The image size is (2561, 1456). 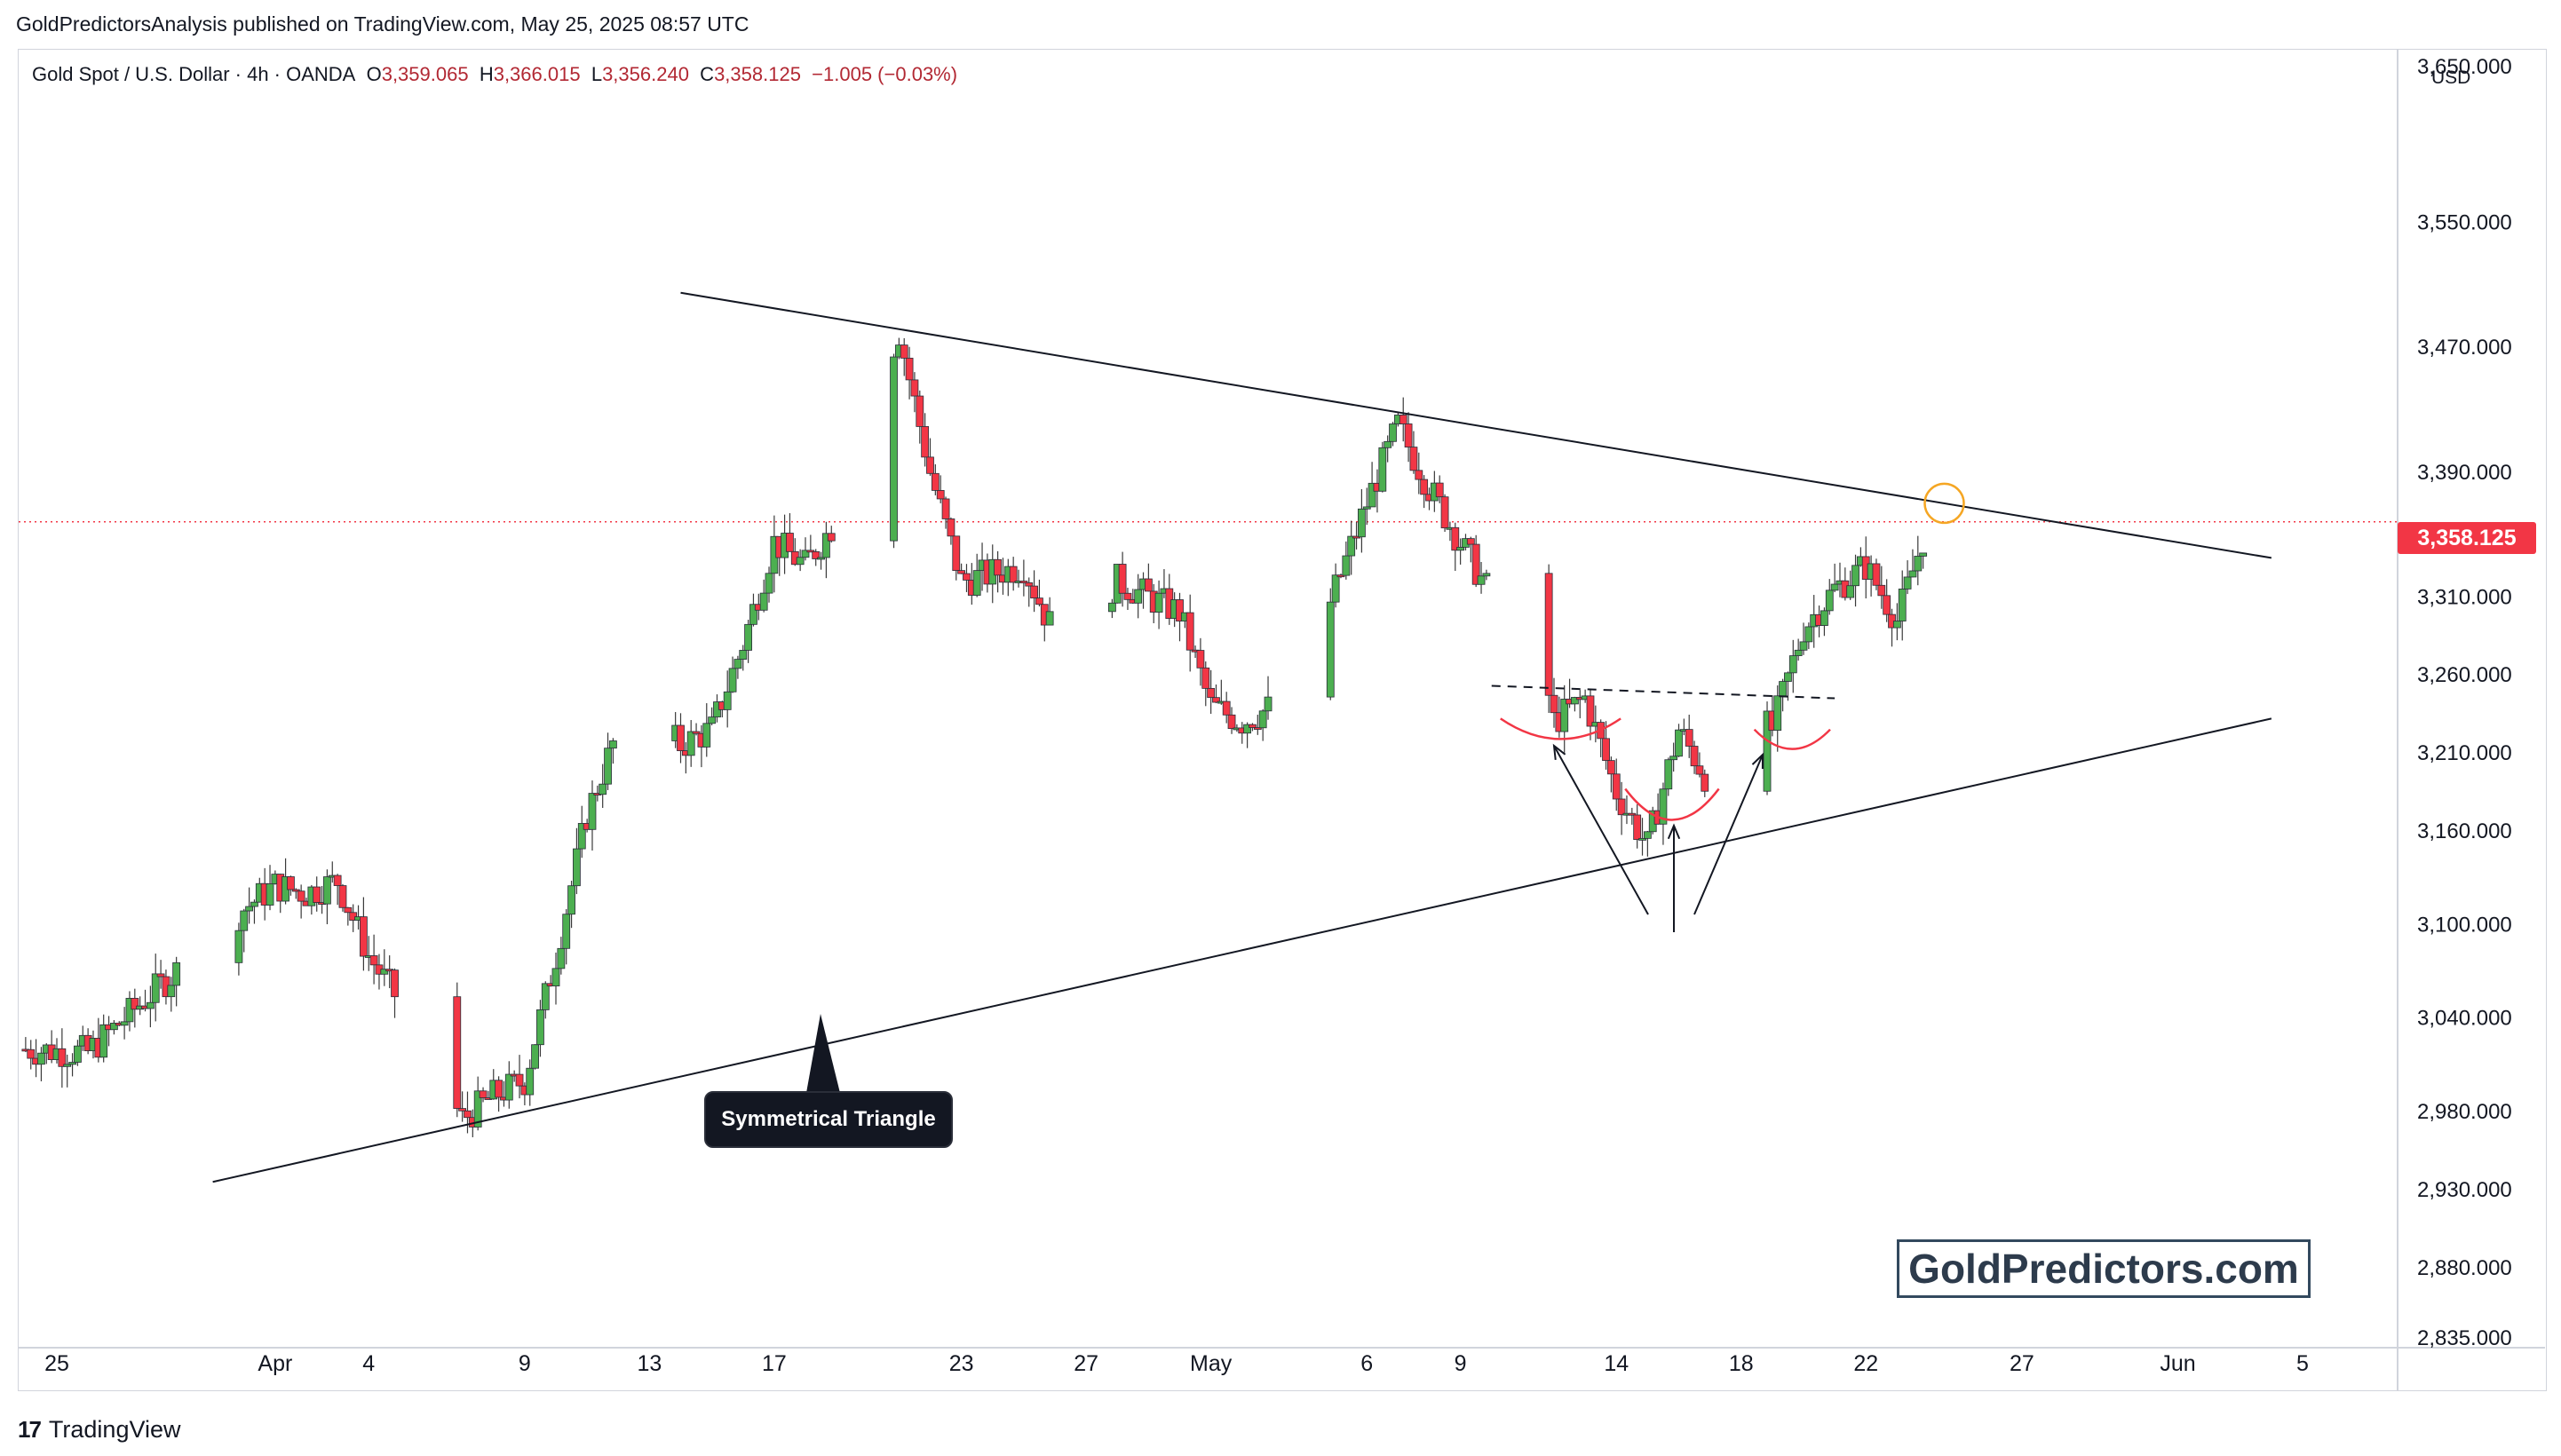 I want to click on goldpredictors-watermark: GoldPredictors.com, so click(x=2104, y=1268).